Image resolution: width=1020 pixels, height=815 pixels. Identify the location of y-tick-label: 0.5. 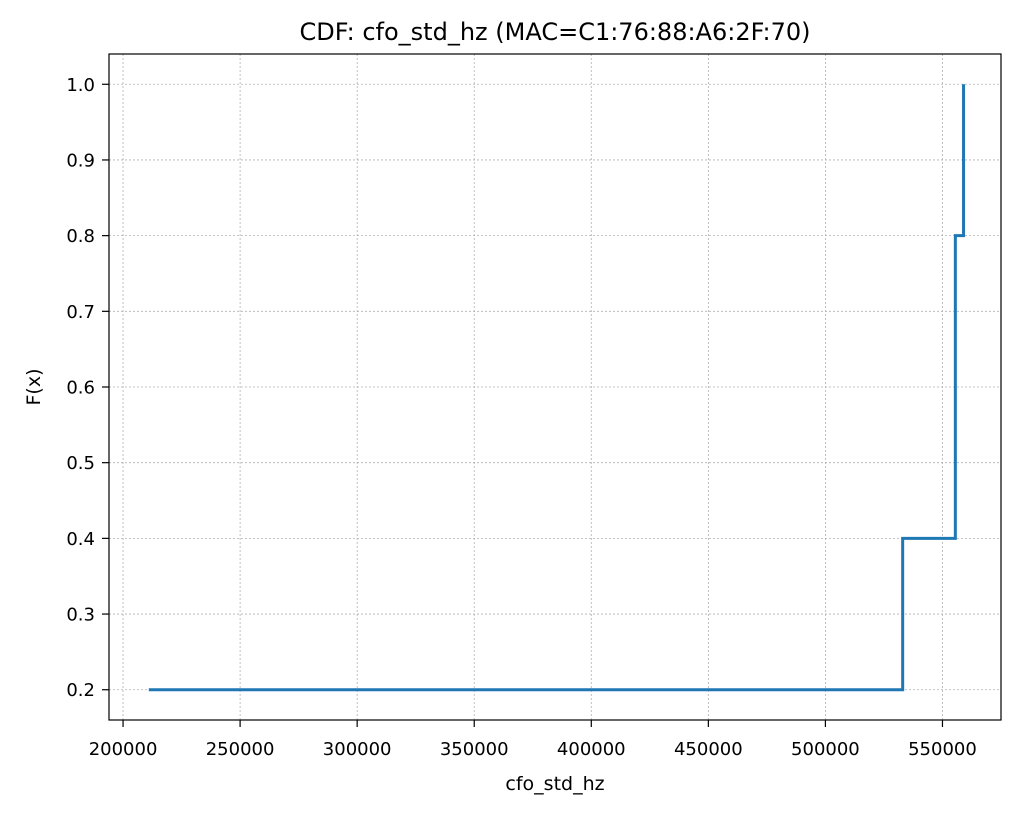
(80, 463).